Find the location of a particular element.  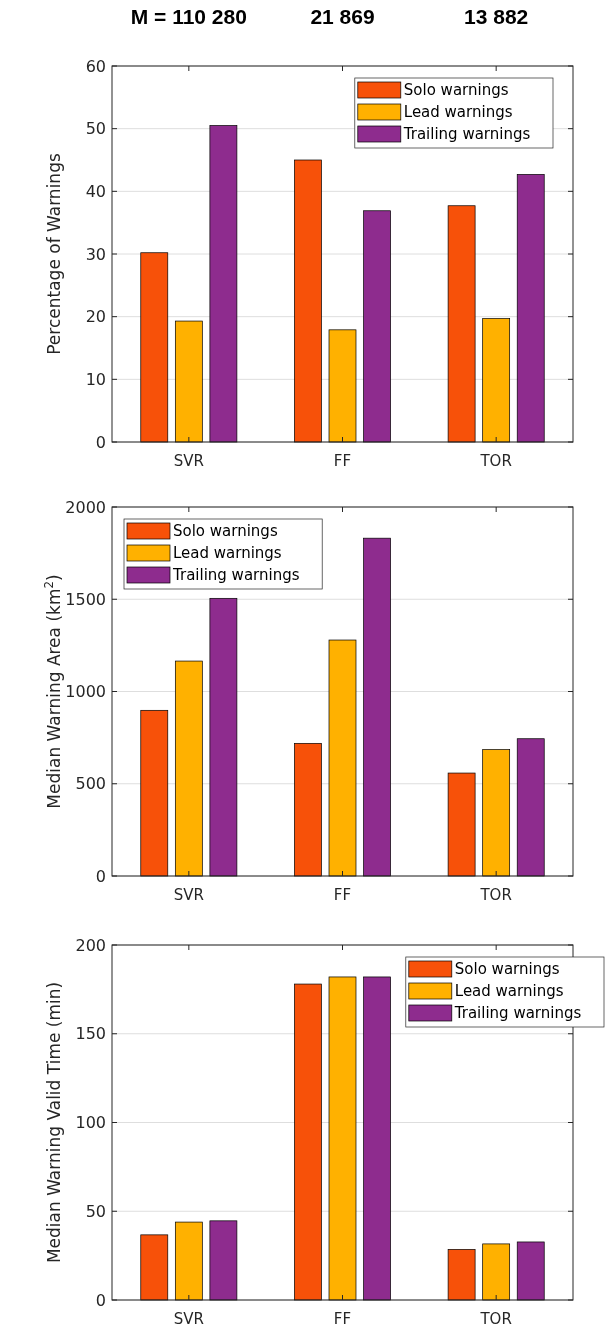

y-tick-label: 60 is located at coordinates (95, 66).